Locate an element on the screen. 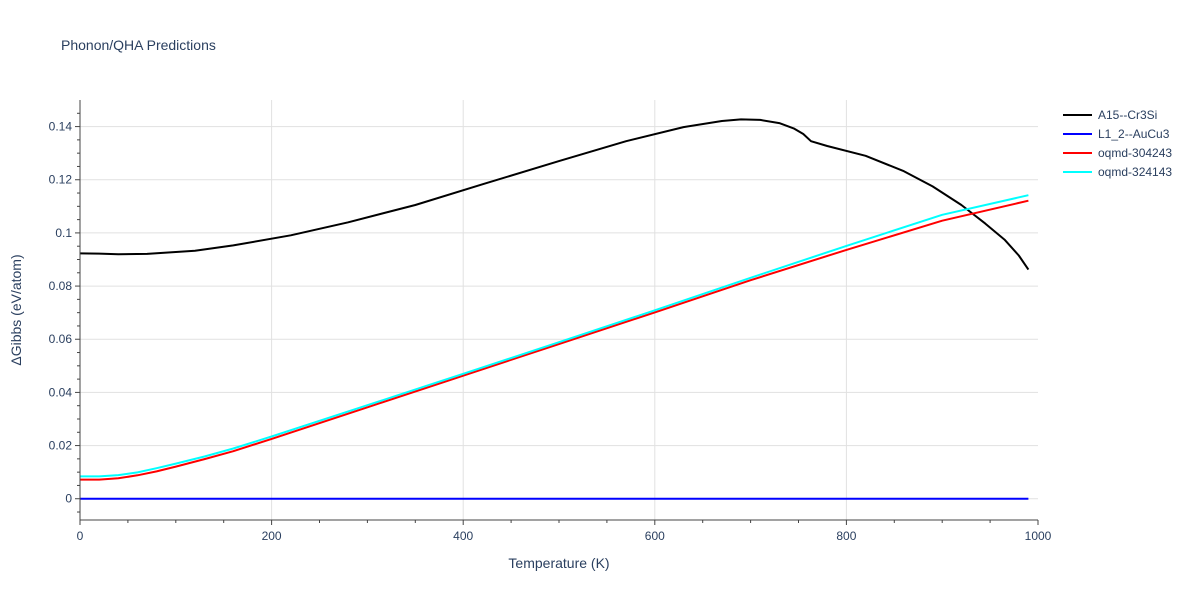  legend-item: oqmd-324143 is located at coordinates (1117, 172).